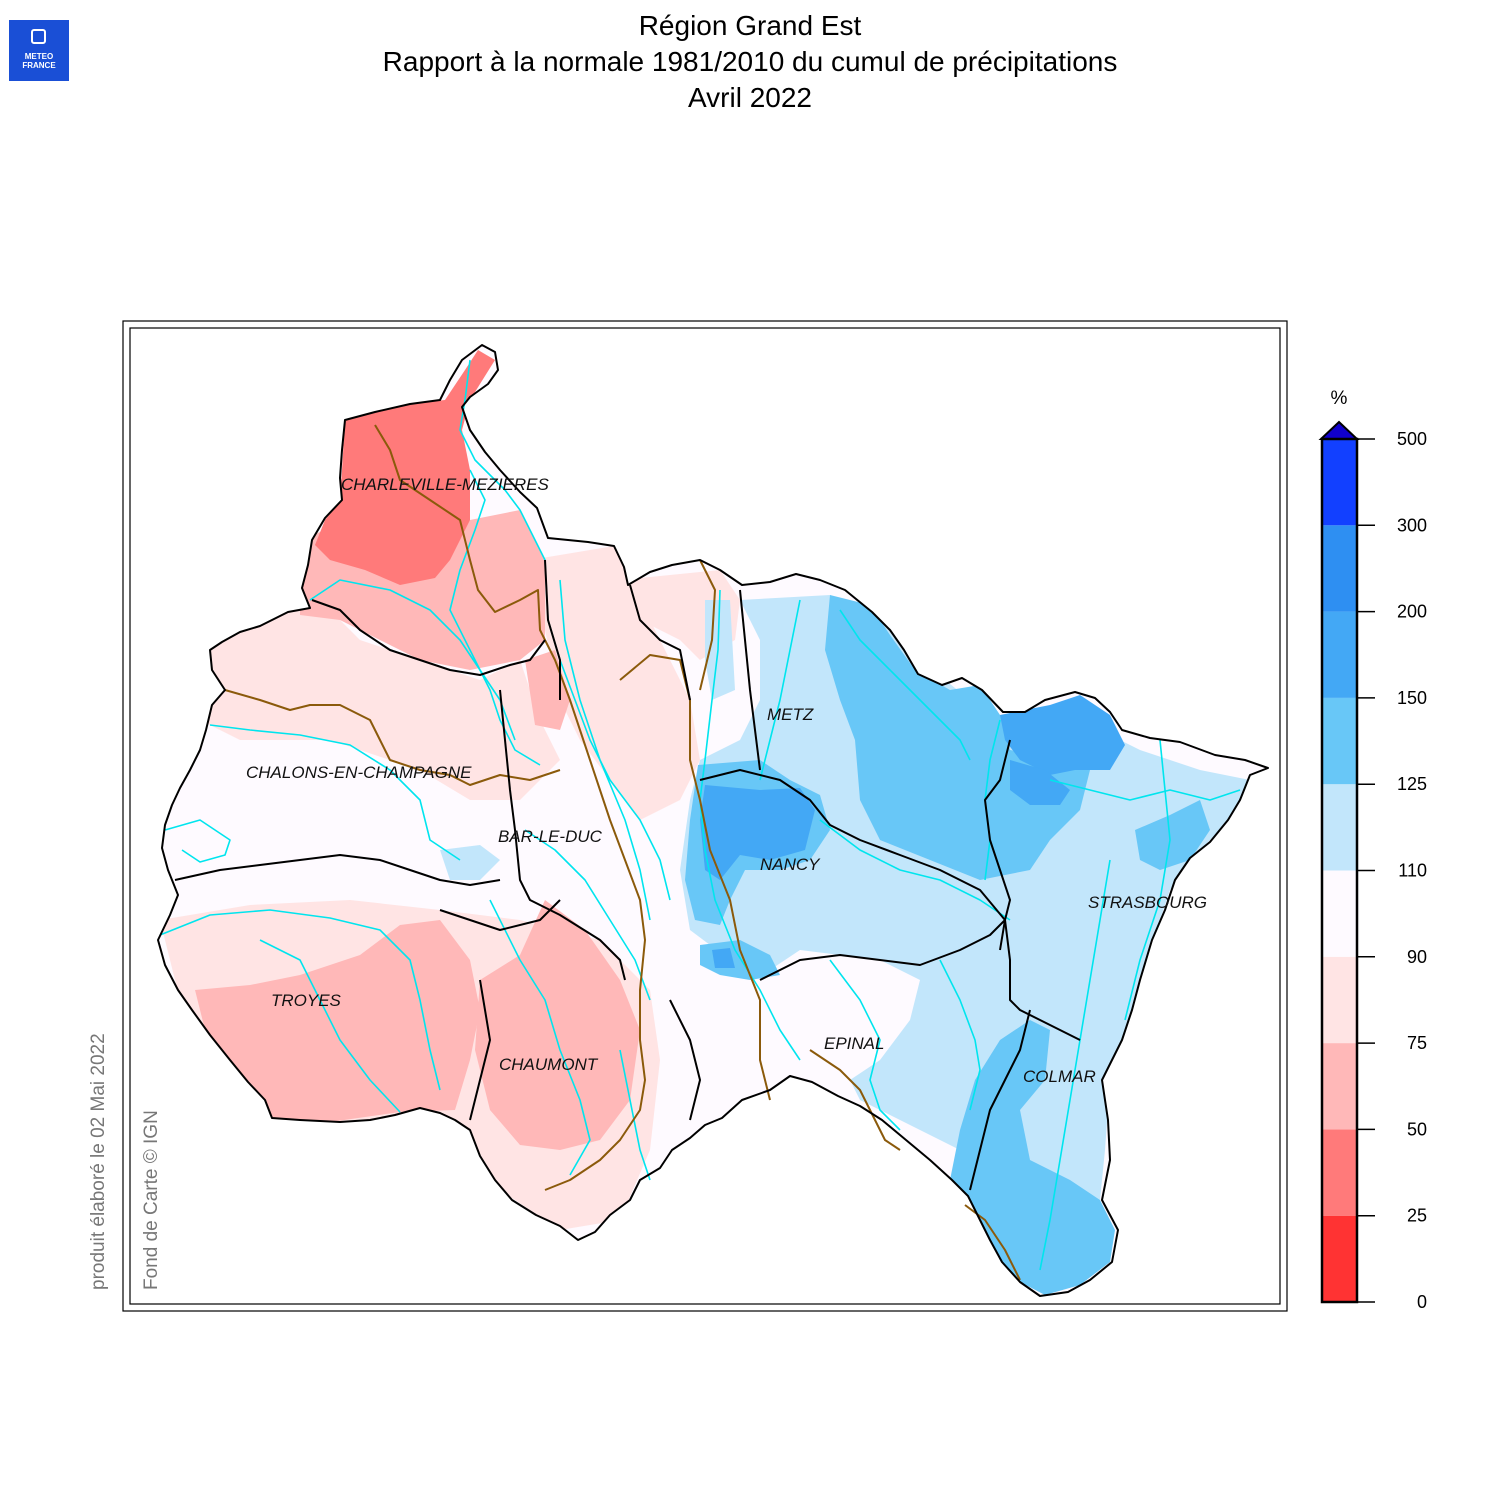 The width and height of the screenshot is (1500, 1500). What do you see at coordinates (660, 642) in the screenshot?
I see `border-meuse-moselle` at bounding box center [660, 642].